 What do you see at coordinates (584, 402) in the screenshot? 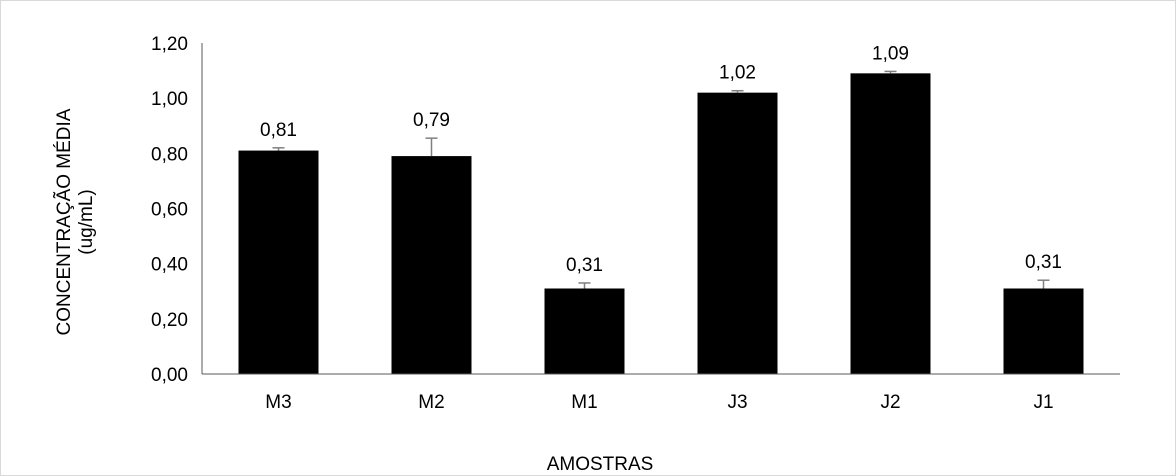
I see `x-tick-label: M1` at bounding box center [584, 402].